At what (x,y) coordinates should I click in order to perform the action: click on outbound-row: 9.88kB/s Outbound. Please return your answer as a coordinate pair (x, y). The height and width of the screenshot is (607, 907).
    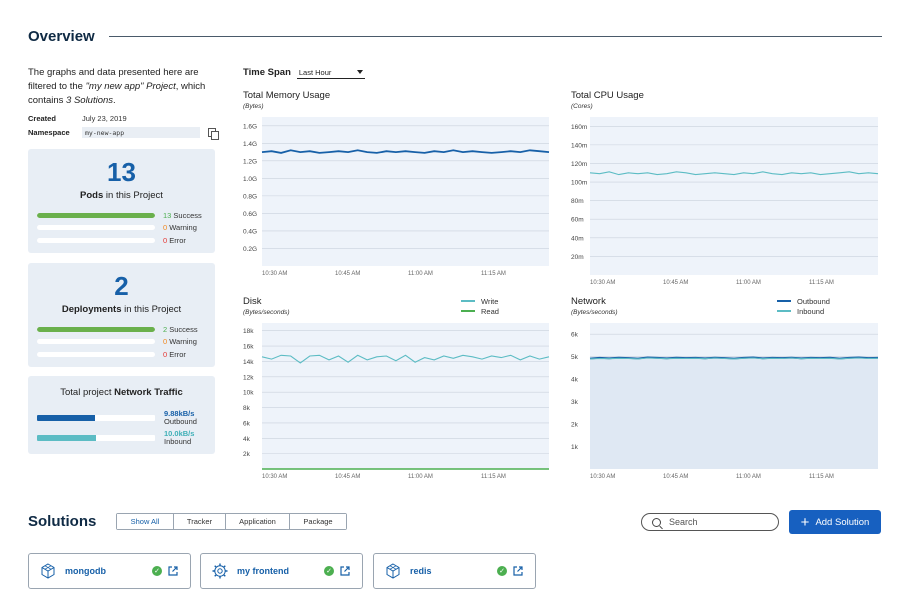
    Looking at the image, I should click on (121, 418).